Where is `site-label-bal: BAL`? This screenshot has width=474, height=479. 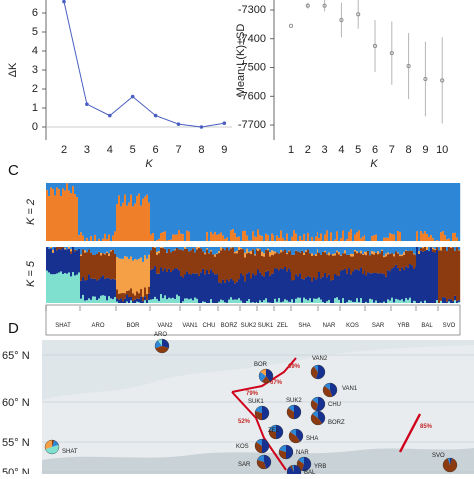 site-label-bal: BAL is located at coordinates (310, 472).